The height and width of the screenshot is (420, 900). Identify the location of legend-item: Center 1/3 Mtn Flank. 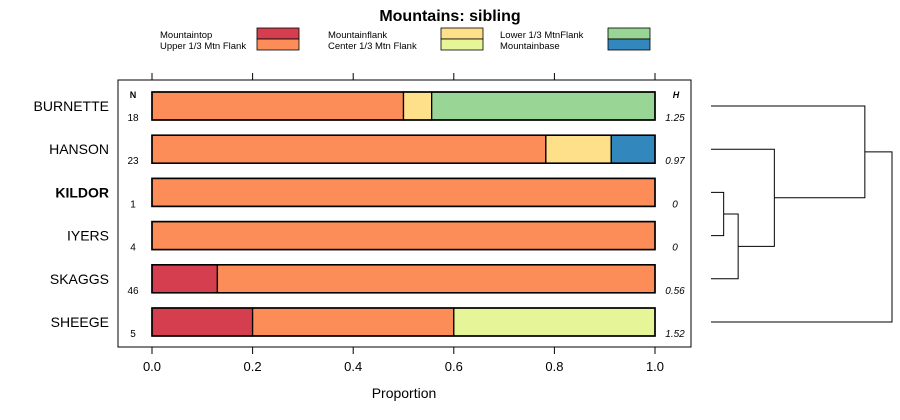
(406, 45).